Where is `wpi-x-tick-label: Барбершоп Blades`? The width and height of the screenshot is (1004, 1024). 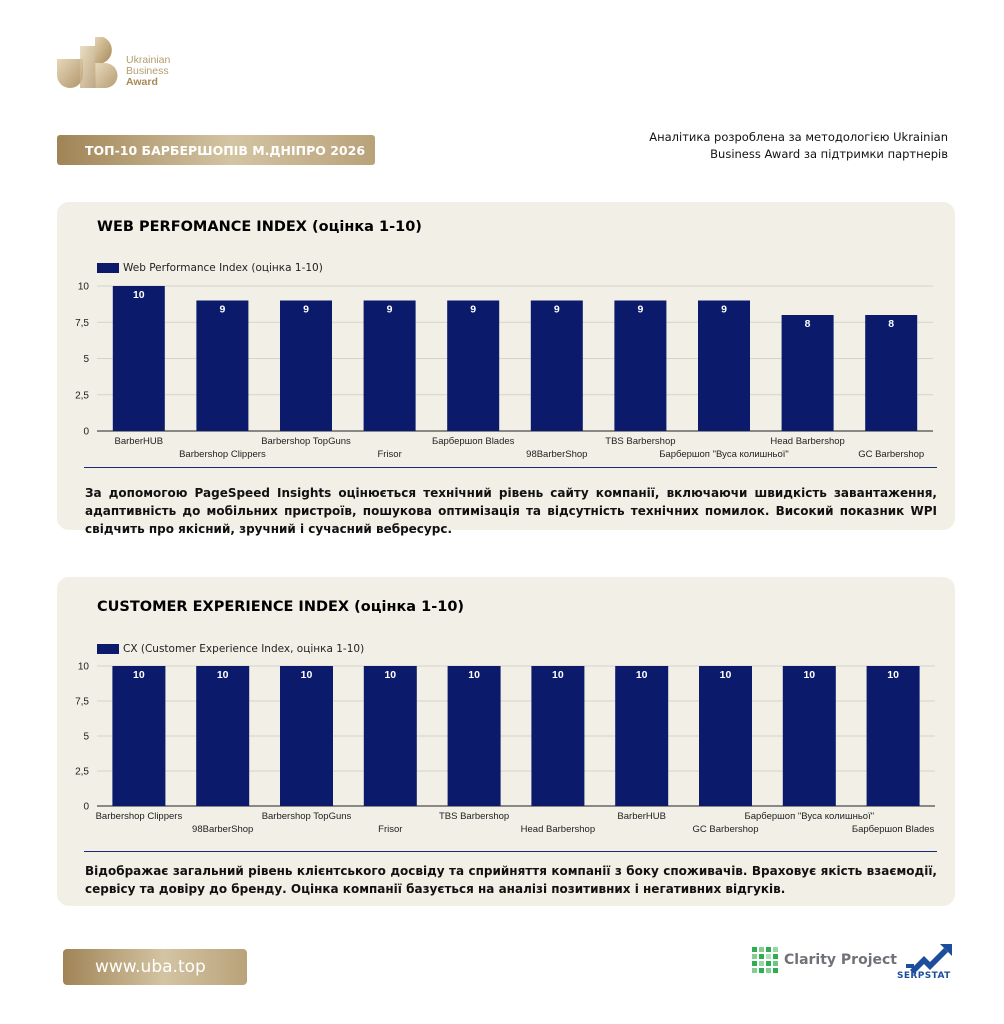 wpi-x-tick-label: Барбершоп Blades is located at coordinates (473, 441).